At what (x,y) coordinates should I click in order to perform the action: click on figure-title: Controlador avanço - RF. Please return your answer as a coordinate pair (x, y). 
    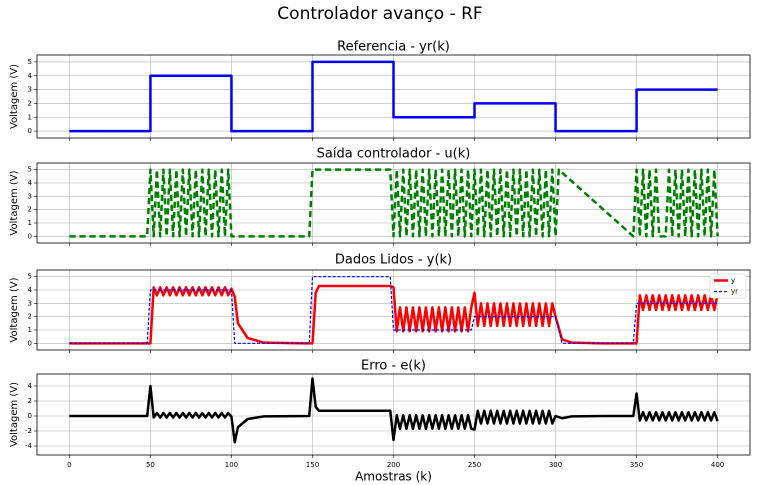
    Looking at the image, I should click on (379, 14).